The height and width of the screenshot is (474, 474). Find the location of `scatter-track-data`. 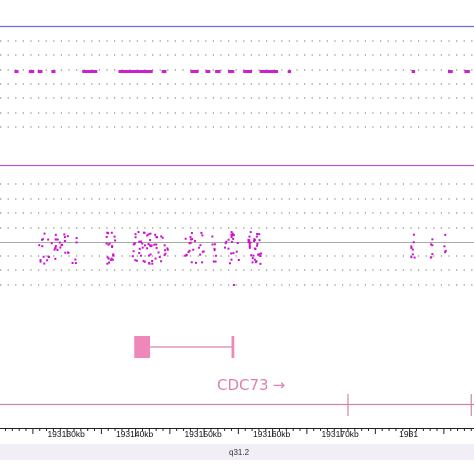

scatter-track-data is located at coordinates (242, 258).